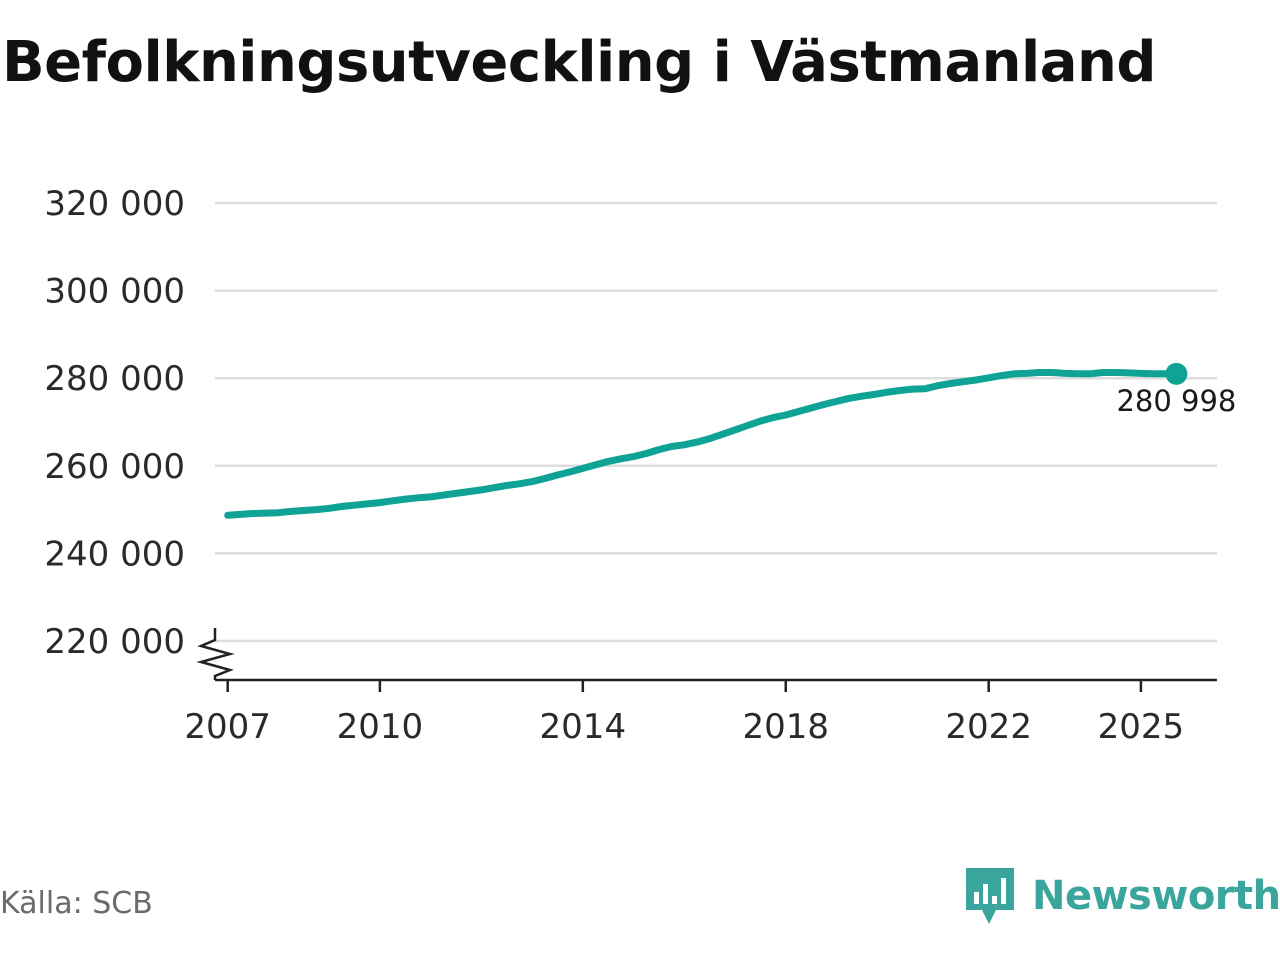 The height and width of the screenshot is (960, 1280). I want to click on x-axis-ticks: 2007 2010 2014 2018 2022 2025, so click(684, 713).